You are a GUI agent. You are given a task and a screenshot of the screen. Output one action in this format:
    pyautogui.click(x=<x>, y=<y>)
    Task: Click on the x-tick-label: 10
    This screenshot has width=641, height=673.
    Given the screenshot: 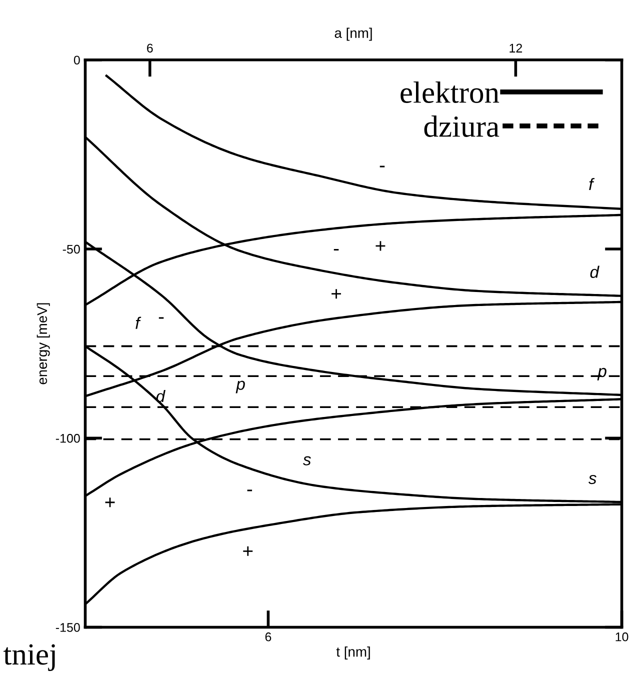 What is the action you would take?
    pyautogui.click(x=622, y=637)
    